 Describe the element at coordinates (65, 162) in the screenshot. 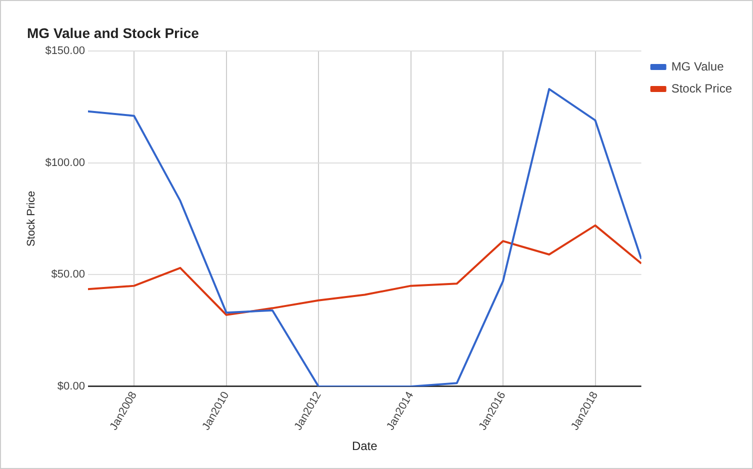

I see `y-tick-label: $100.00` at that location.